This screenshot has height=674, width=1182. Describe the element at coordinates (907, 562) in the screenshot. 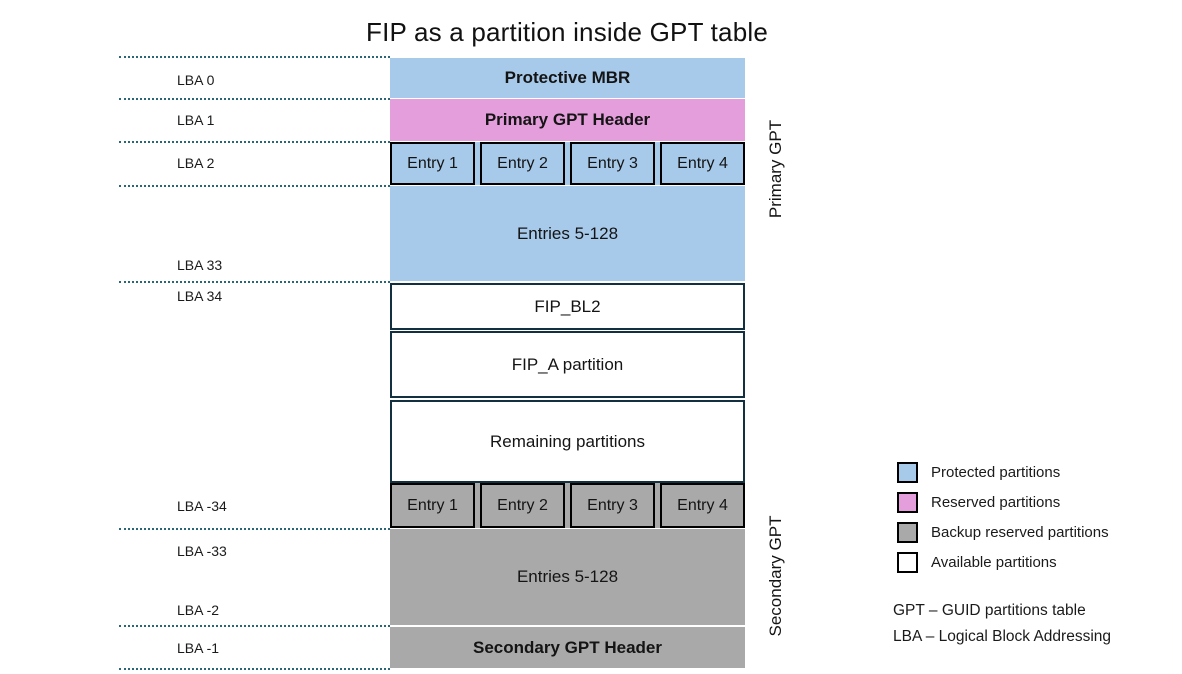

I see `legend-swatch-available` at that location.